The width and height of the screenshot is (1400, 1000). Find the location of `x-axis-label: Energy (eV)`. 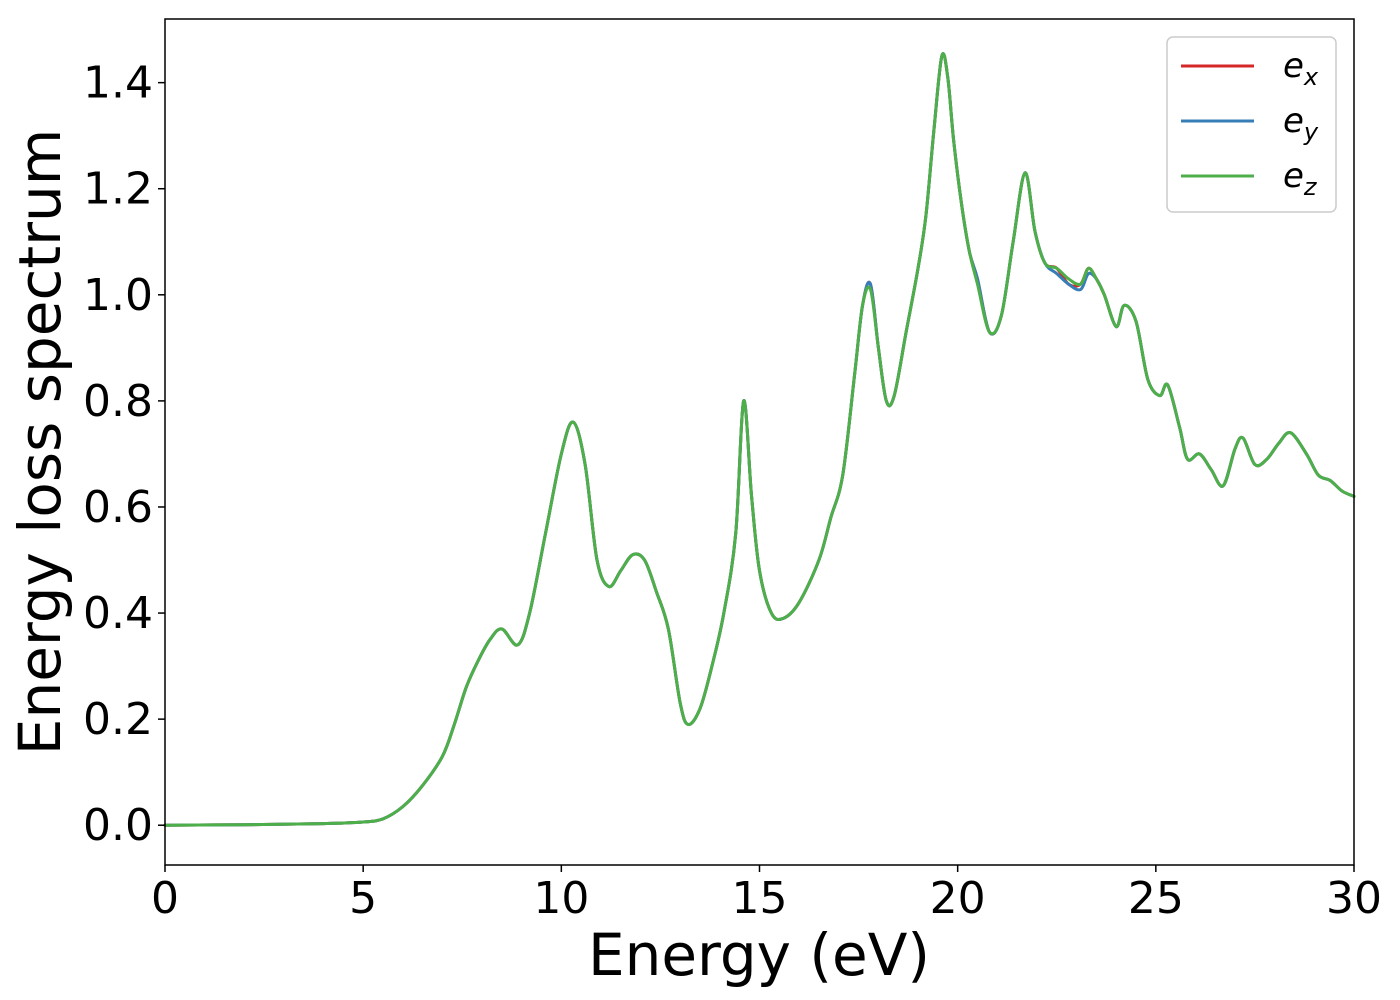

x-axis-label: Energy (eV) is located at coordinates (759, 955).